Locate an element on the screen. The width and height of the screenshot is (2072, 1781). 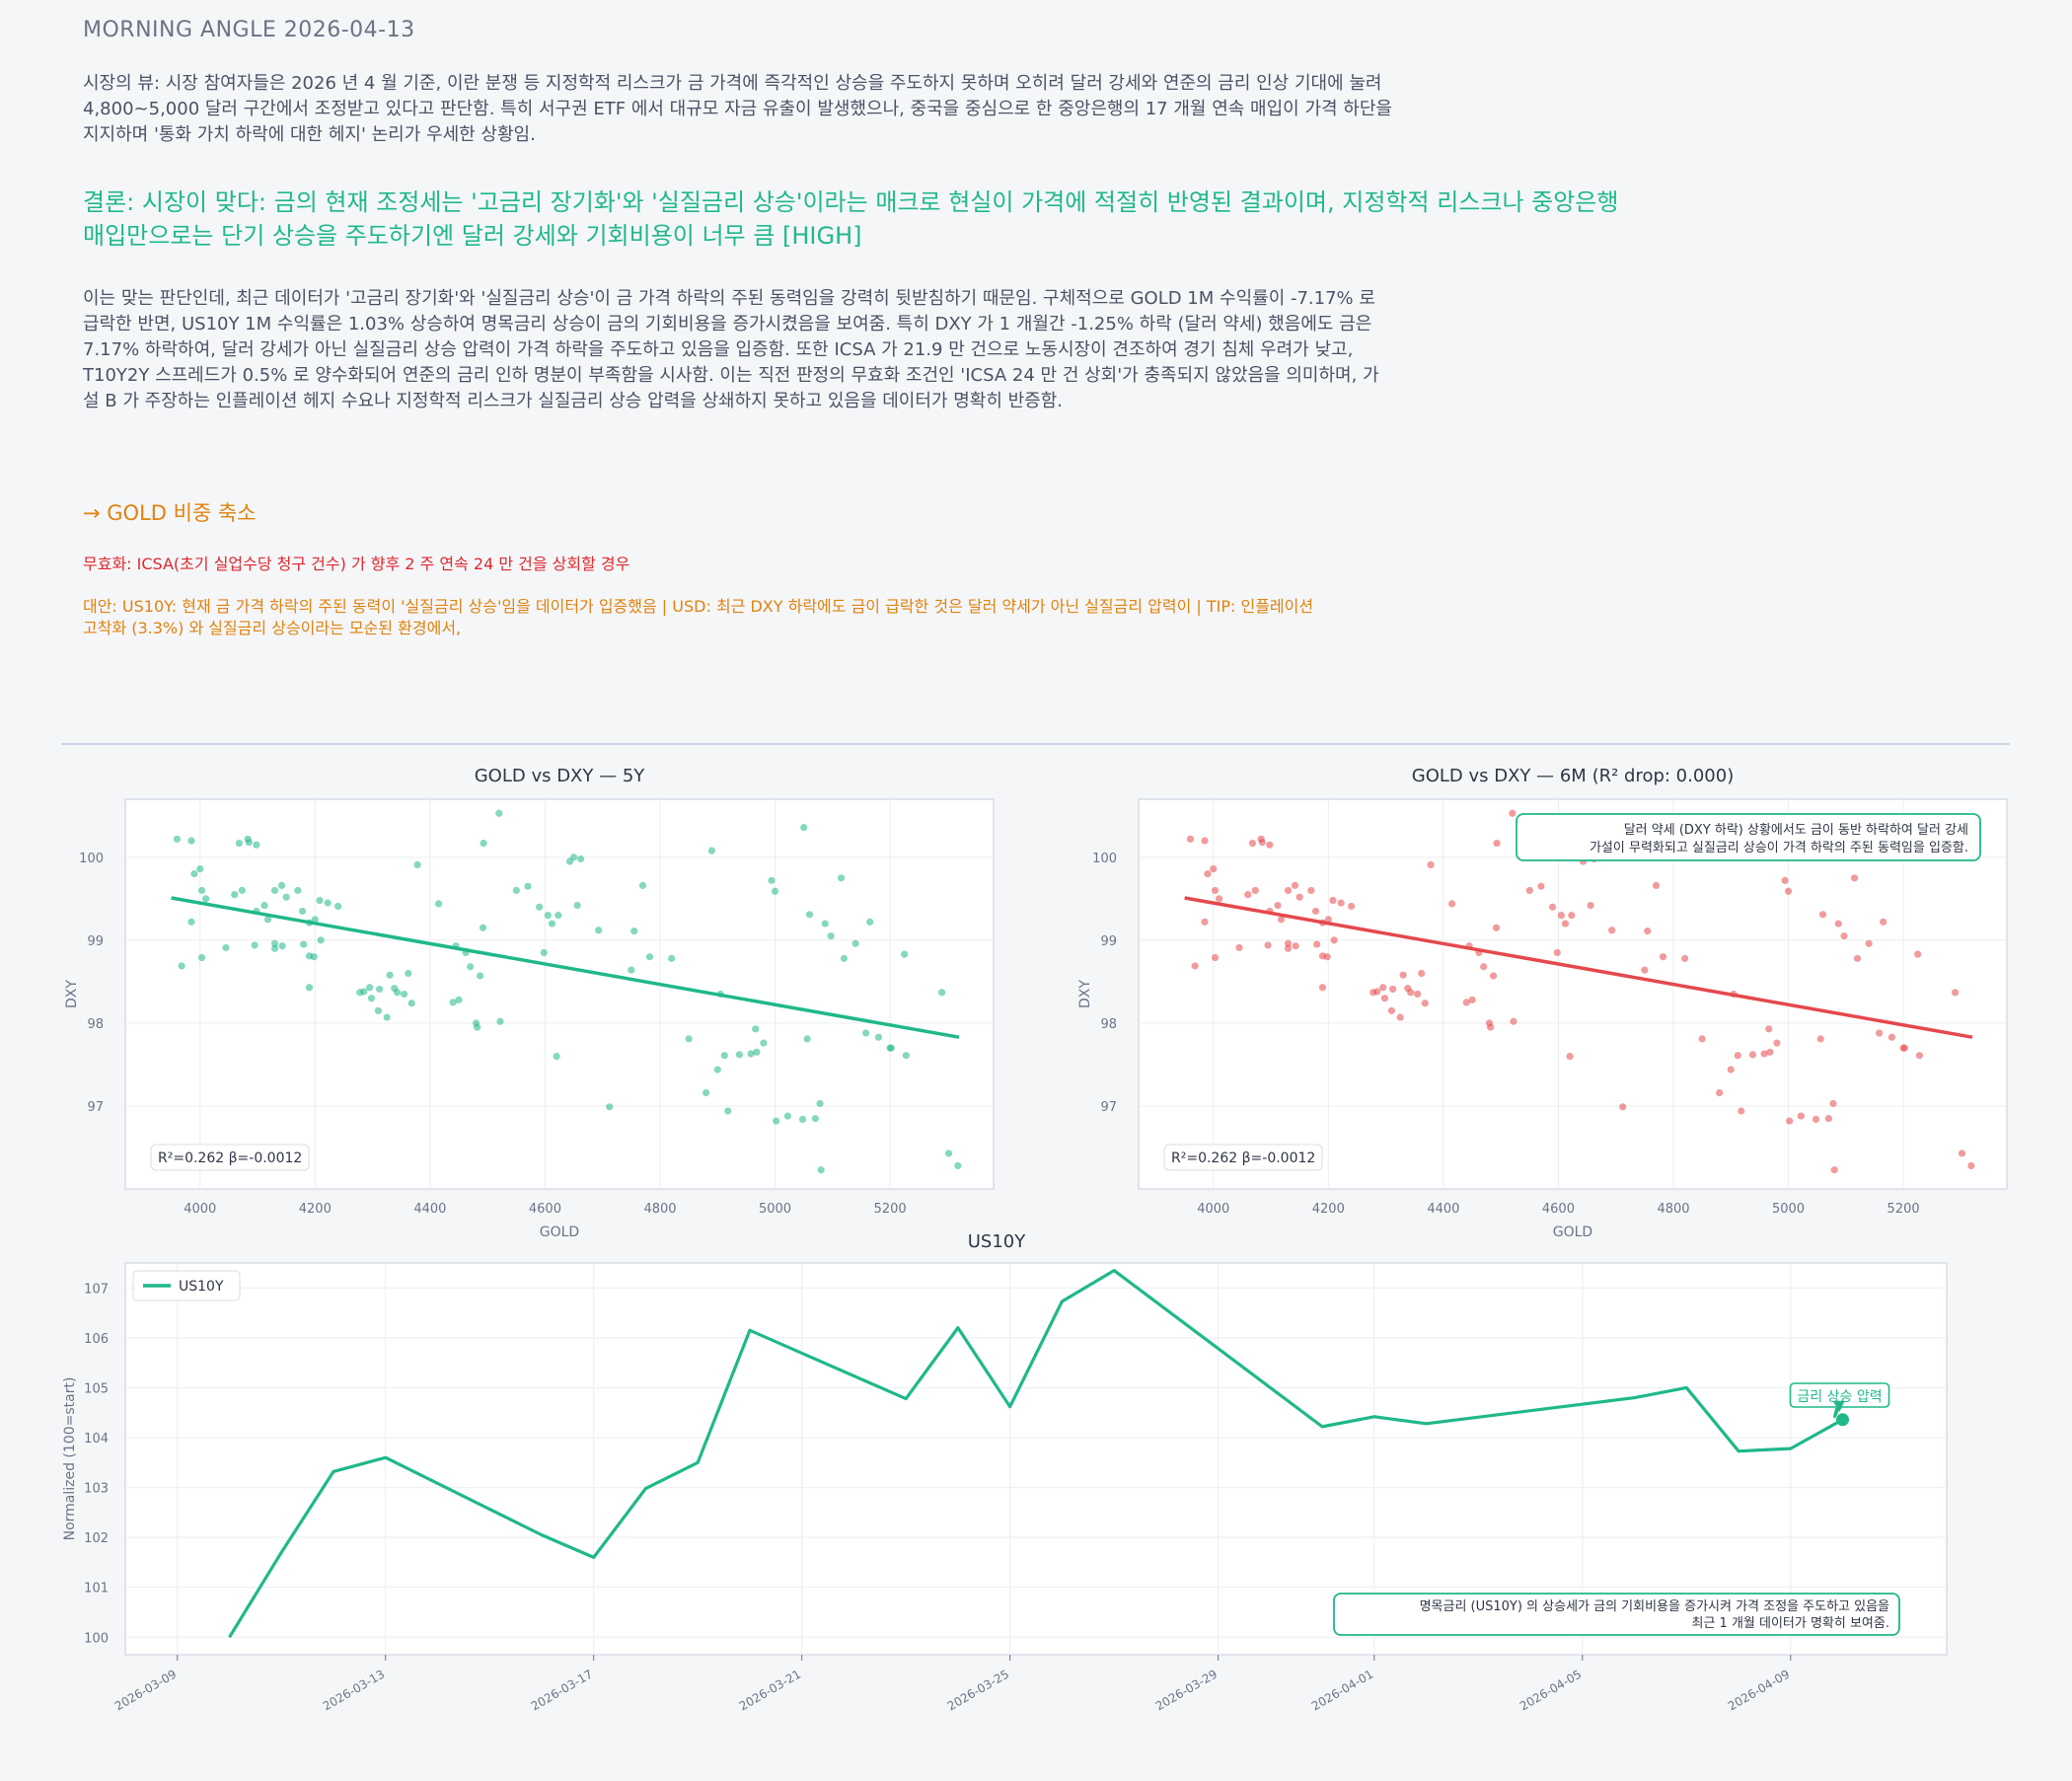
x-tick-label: 5000 is located at coordinates (1788, 1209).